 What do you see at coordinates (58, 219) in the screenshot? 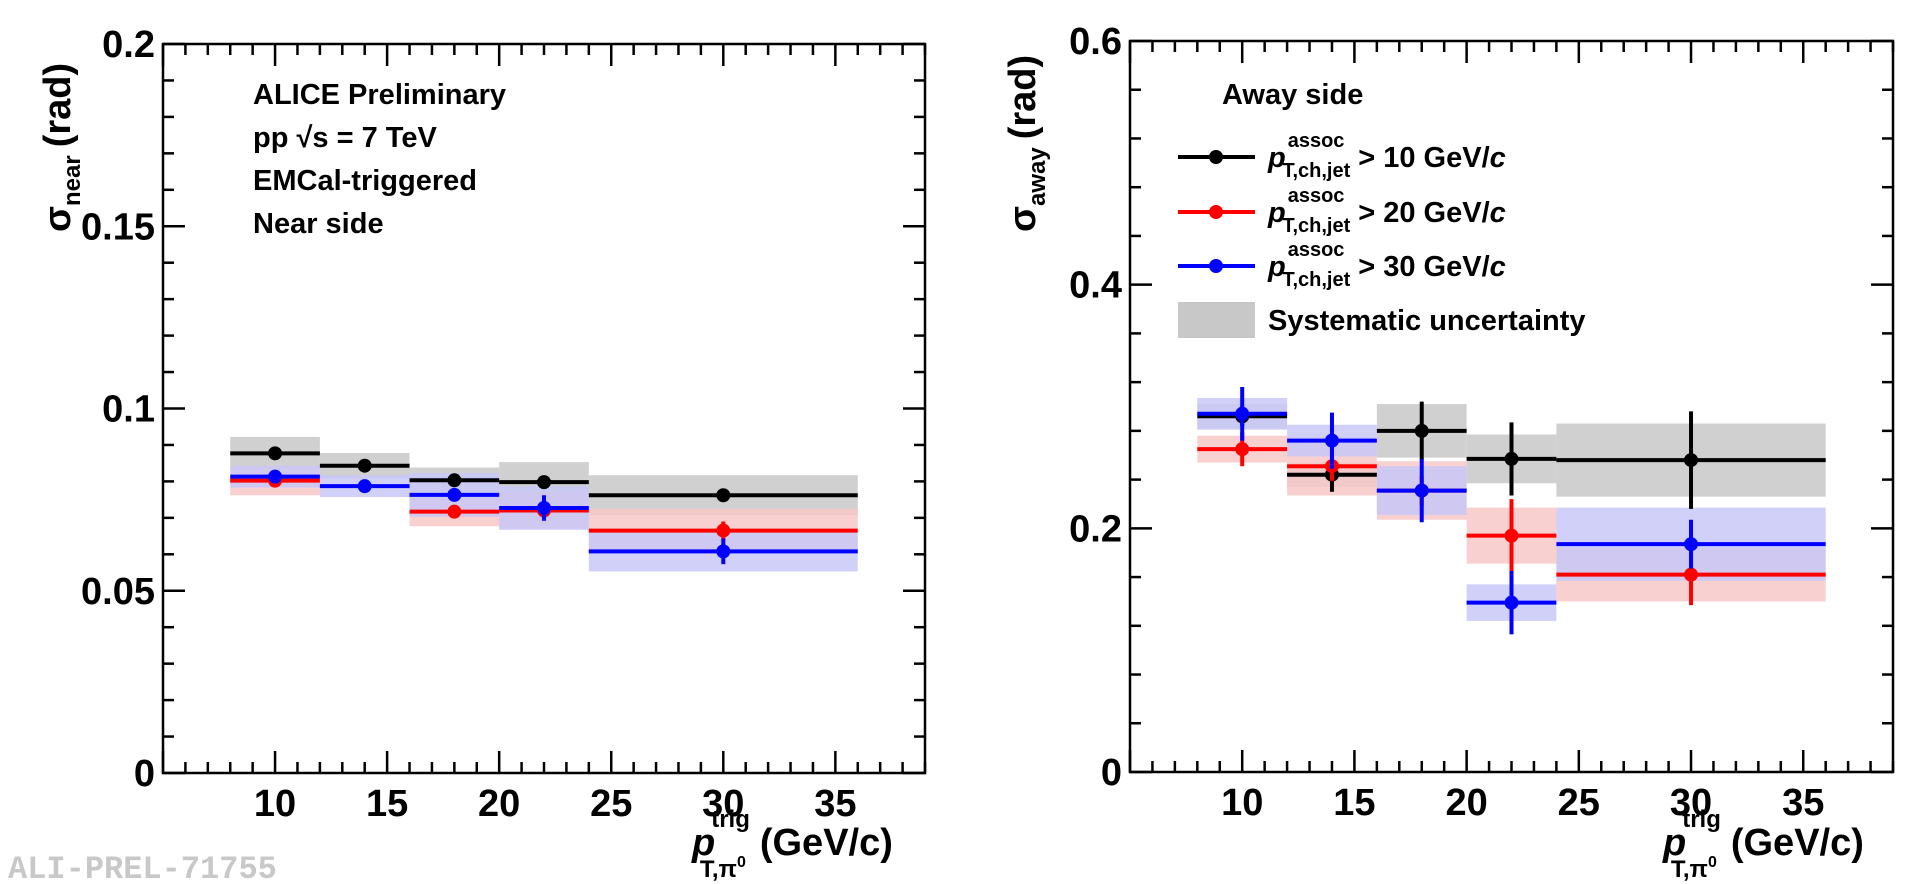
I see `near-ylabel-main: σ` at bounding box center [58, 219].